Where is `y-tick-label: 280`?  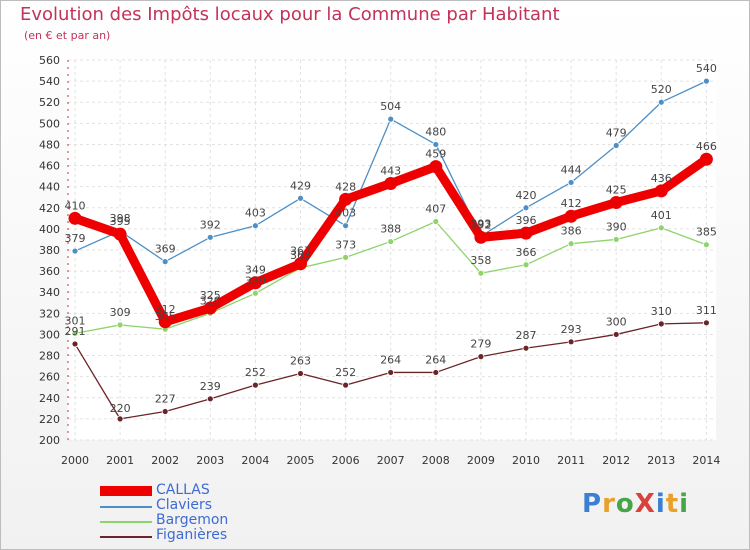
y-tick-label: 280 is located at coordinates (49, 356).